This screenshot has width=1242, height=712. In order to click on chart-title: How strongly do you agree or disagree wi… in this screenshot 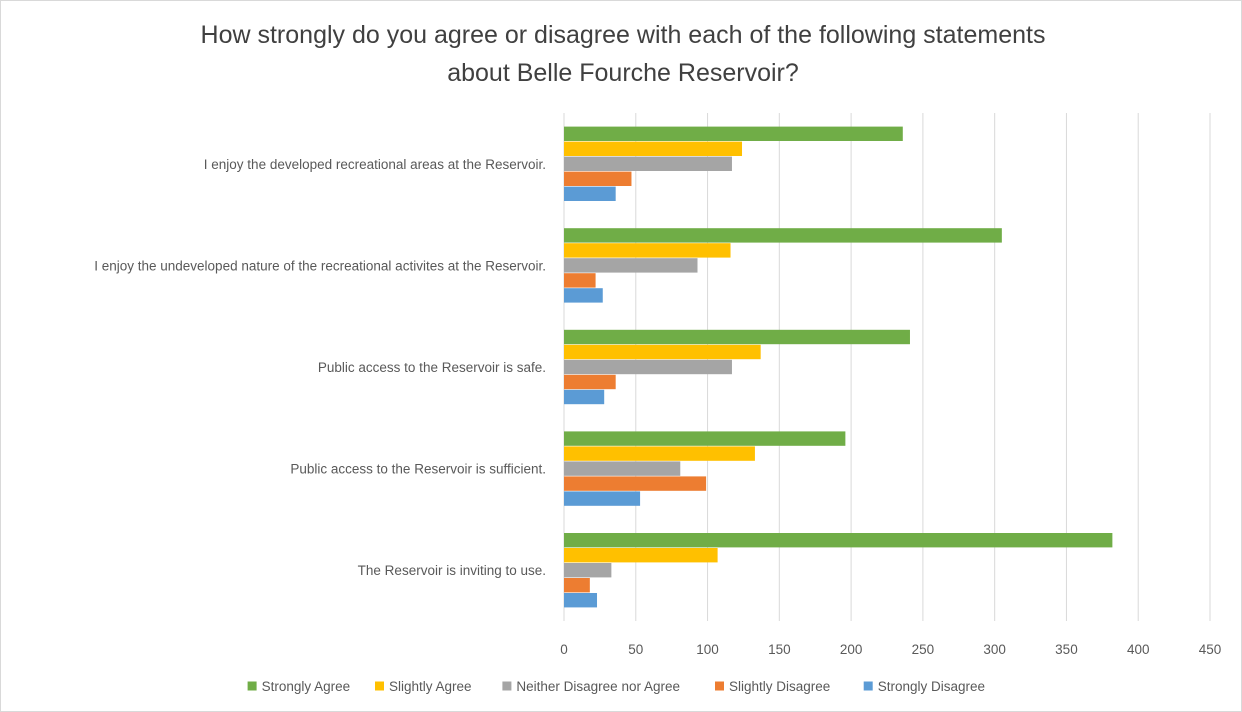, I will do `click(623, 54)`.